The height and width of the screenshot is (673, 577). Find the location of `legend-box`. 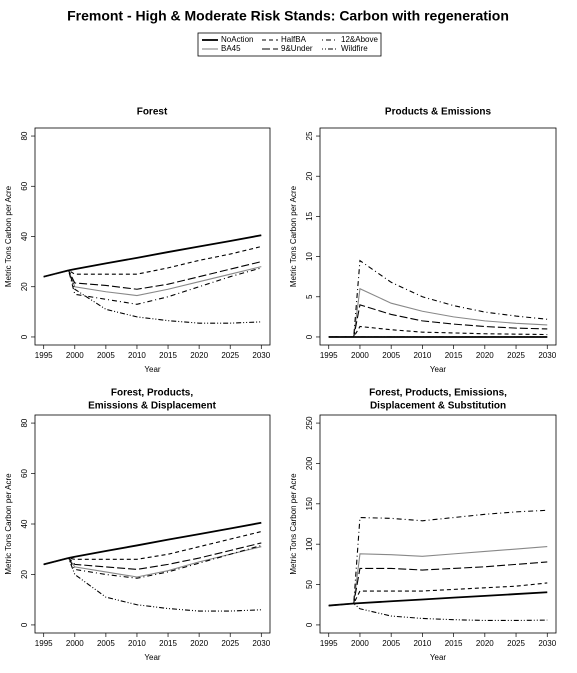

legend-box is located at coordinates (289, 44).